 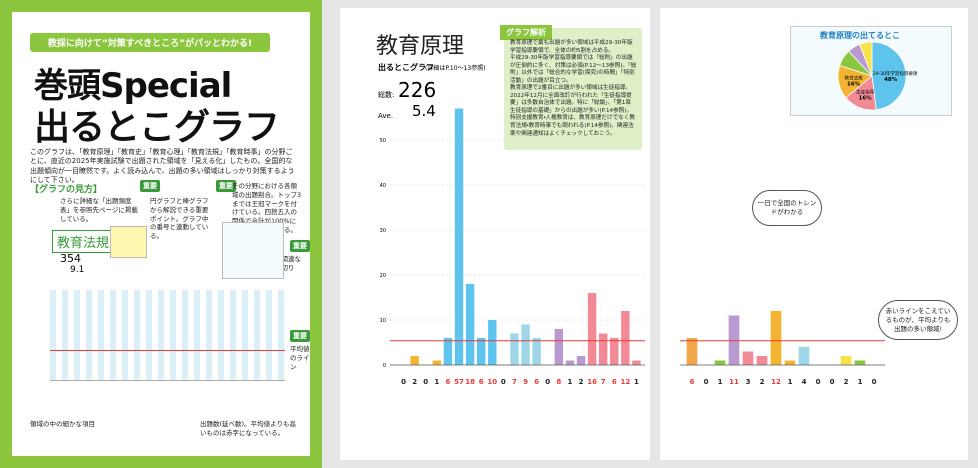 What do you see at coordinates (157, 127) in the screenshot?
I see `title-2: 出るとこグラフ` at bounding box center [157, 127].